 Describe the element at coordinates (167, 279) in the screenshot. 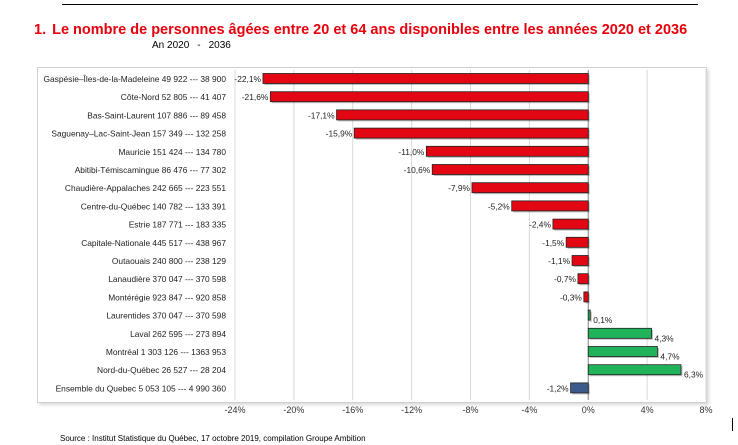

I see `category-label: Lanaudière 370 047 --- 370 598` at that location.